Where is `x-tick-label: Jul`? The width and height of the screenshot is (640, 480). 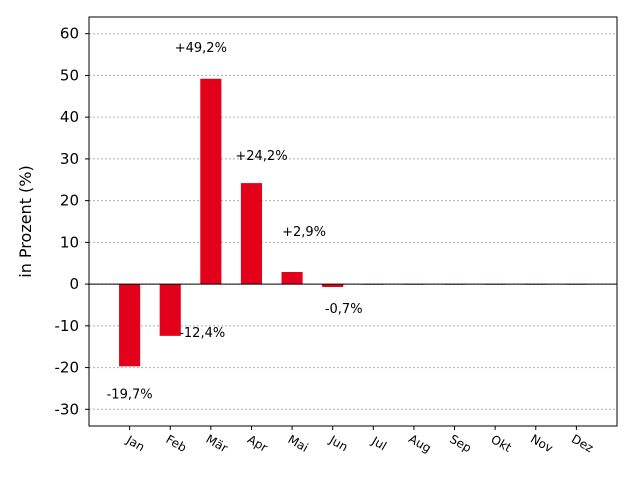 x-tick-label: Jul is located at coordinates (379, 443).